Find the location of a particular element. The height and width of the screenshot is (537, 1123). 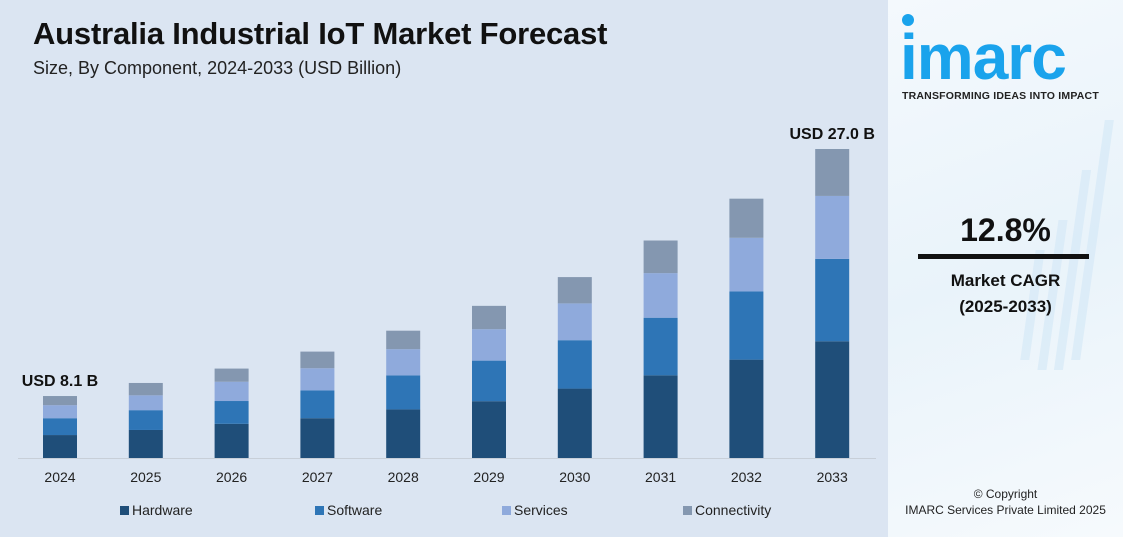

bar-segment-software-2024 is located at coordinates (60, 427).